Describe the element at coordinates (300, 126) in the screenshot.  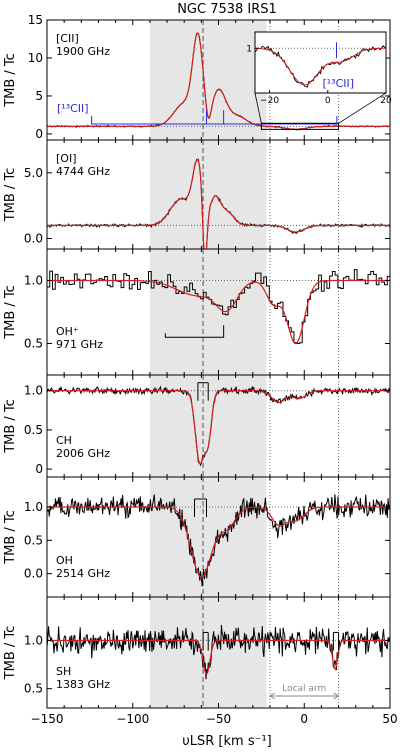
I see `inset-region` at that location.